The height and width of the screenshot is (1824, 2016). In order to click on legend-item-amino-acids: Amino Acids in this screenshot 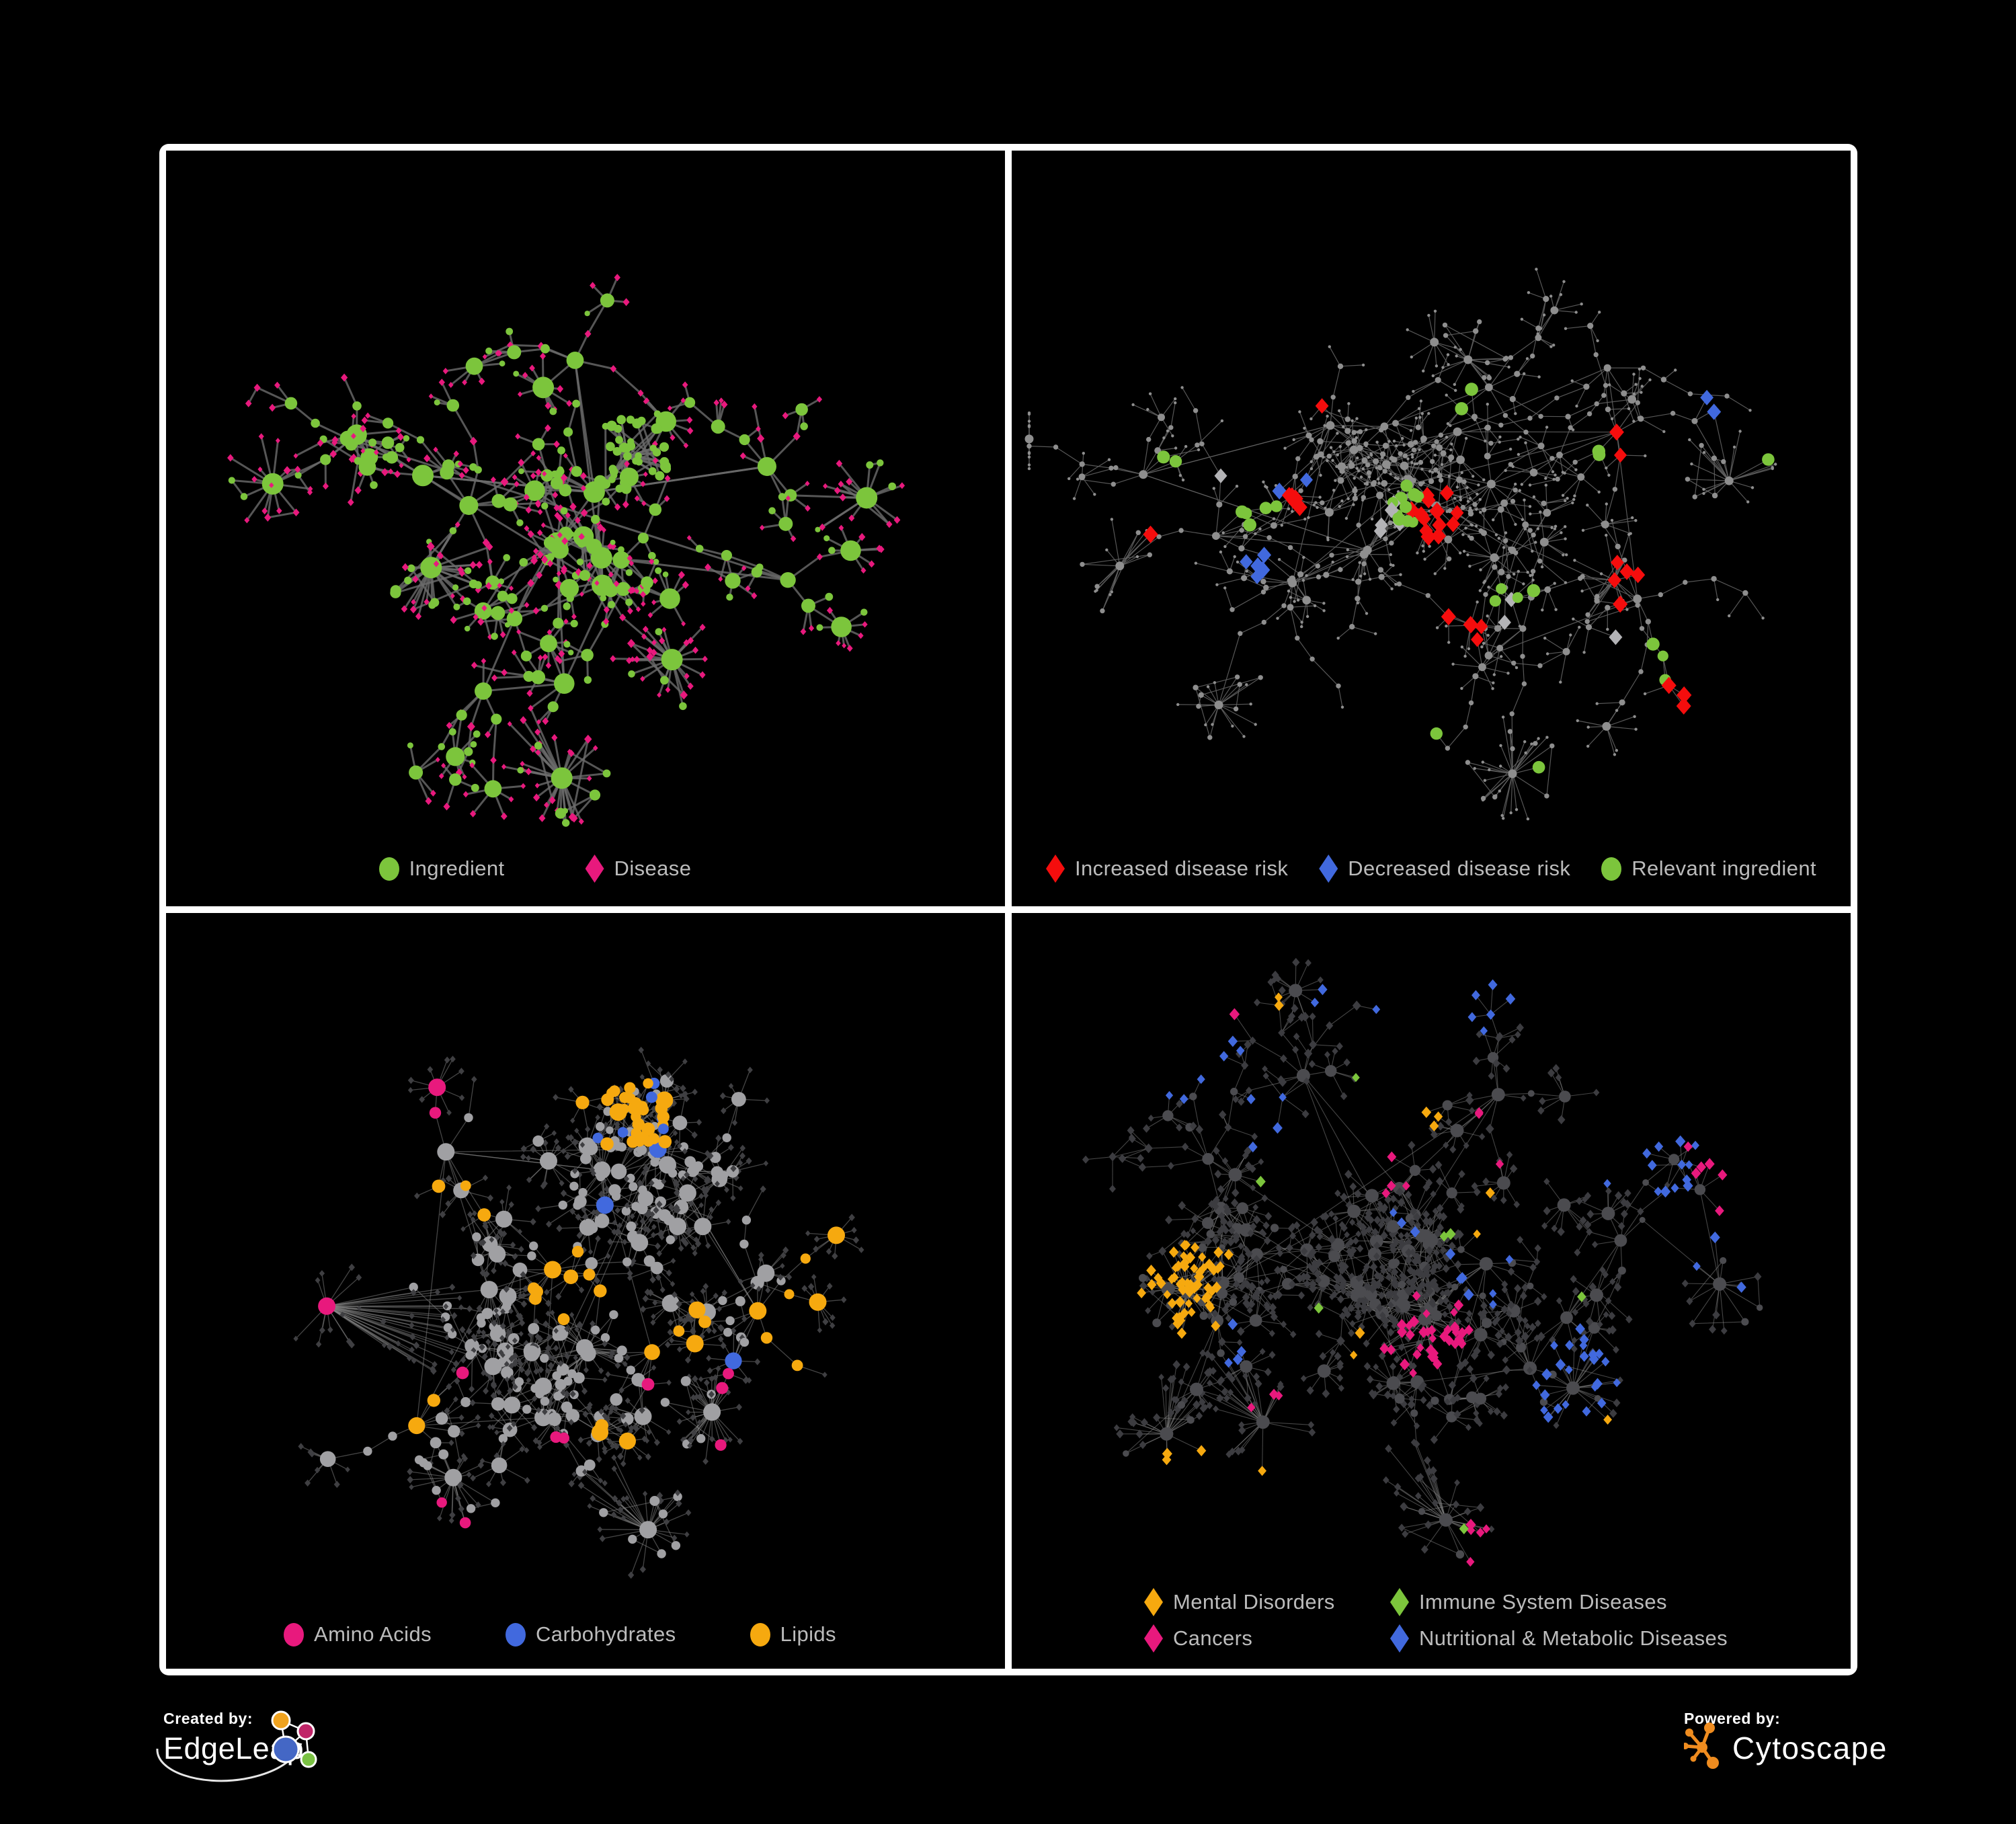, I will do `click(358, 1634)`.